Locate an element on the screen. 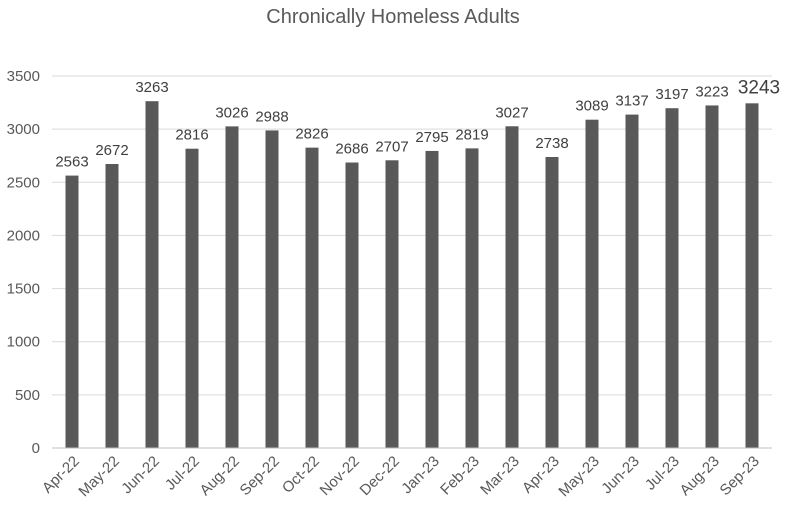 The height and width of the screenshot is (517, 786). x-tick-label: Jun-22 is located at coordinates (140, 475).